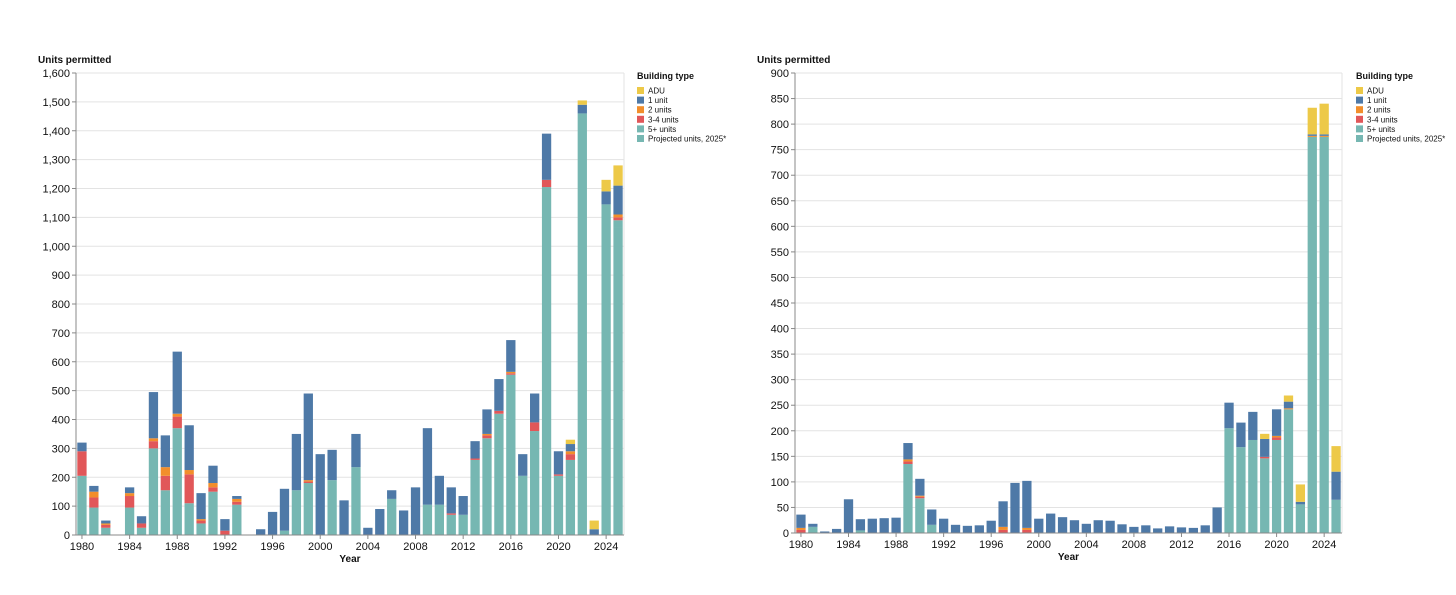 This screenshot has height=595, width=1456. Describe the element at coordinates (487, 434) in the screenshot. I see `chart-0-bar-2014-2-units` at that location.